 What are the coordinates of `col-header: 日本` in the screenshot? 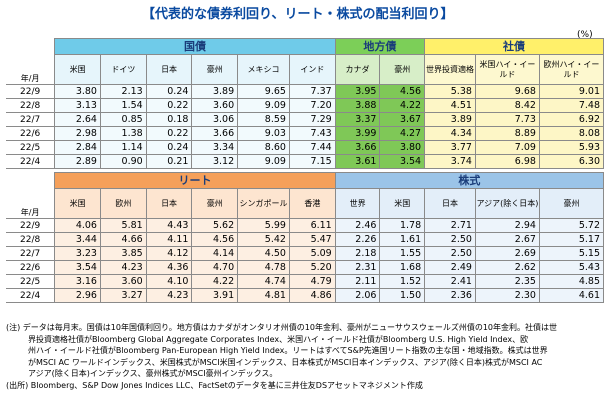 It's located at (169, 203).